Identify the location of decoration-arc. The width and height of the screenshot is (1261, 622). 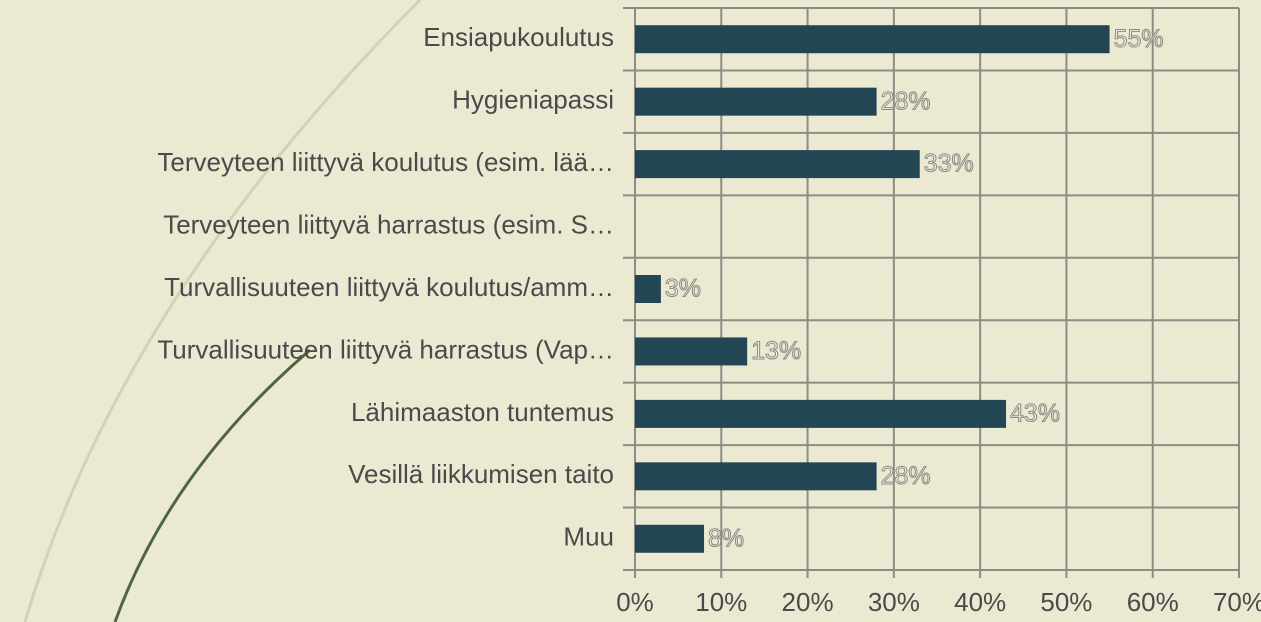
(212, 485).